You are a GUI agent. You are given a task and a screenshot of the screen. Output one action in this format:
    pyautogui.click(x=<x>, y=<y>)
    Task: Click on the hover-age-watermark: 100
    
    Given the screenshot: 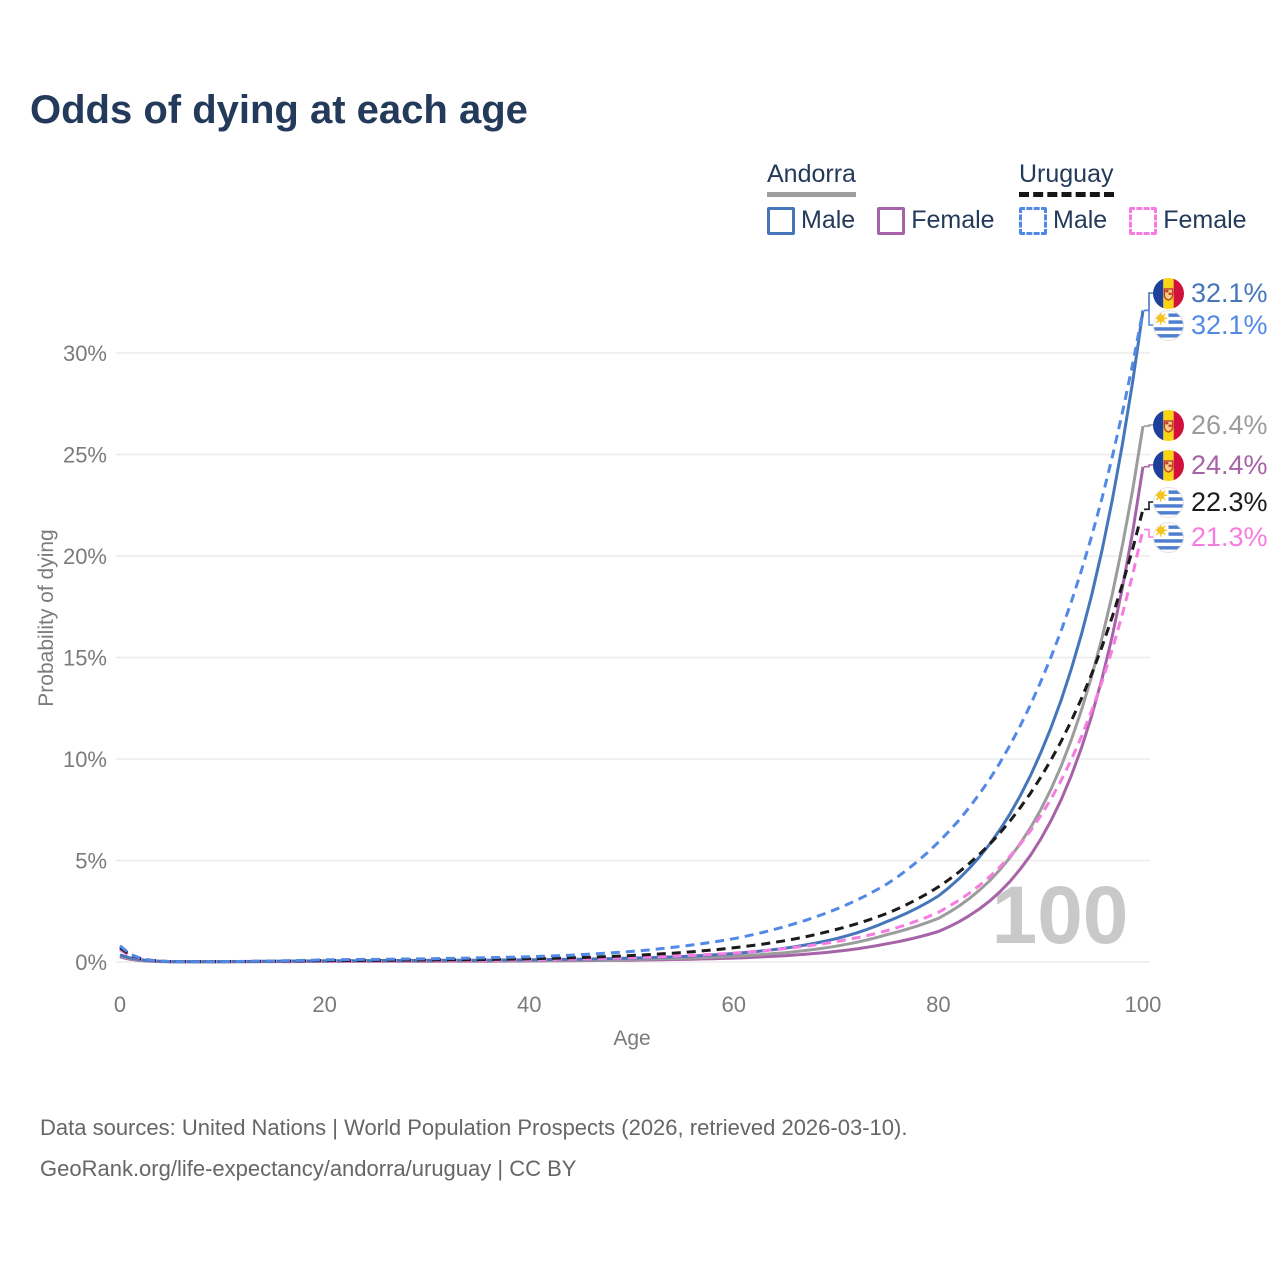 What is the action you would take?
    pyautogui.click(x=1060, y=915)
    